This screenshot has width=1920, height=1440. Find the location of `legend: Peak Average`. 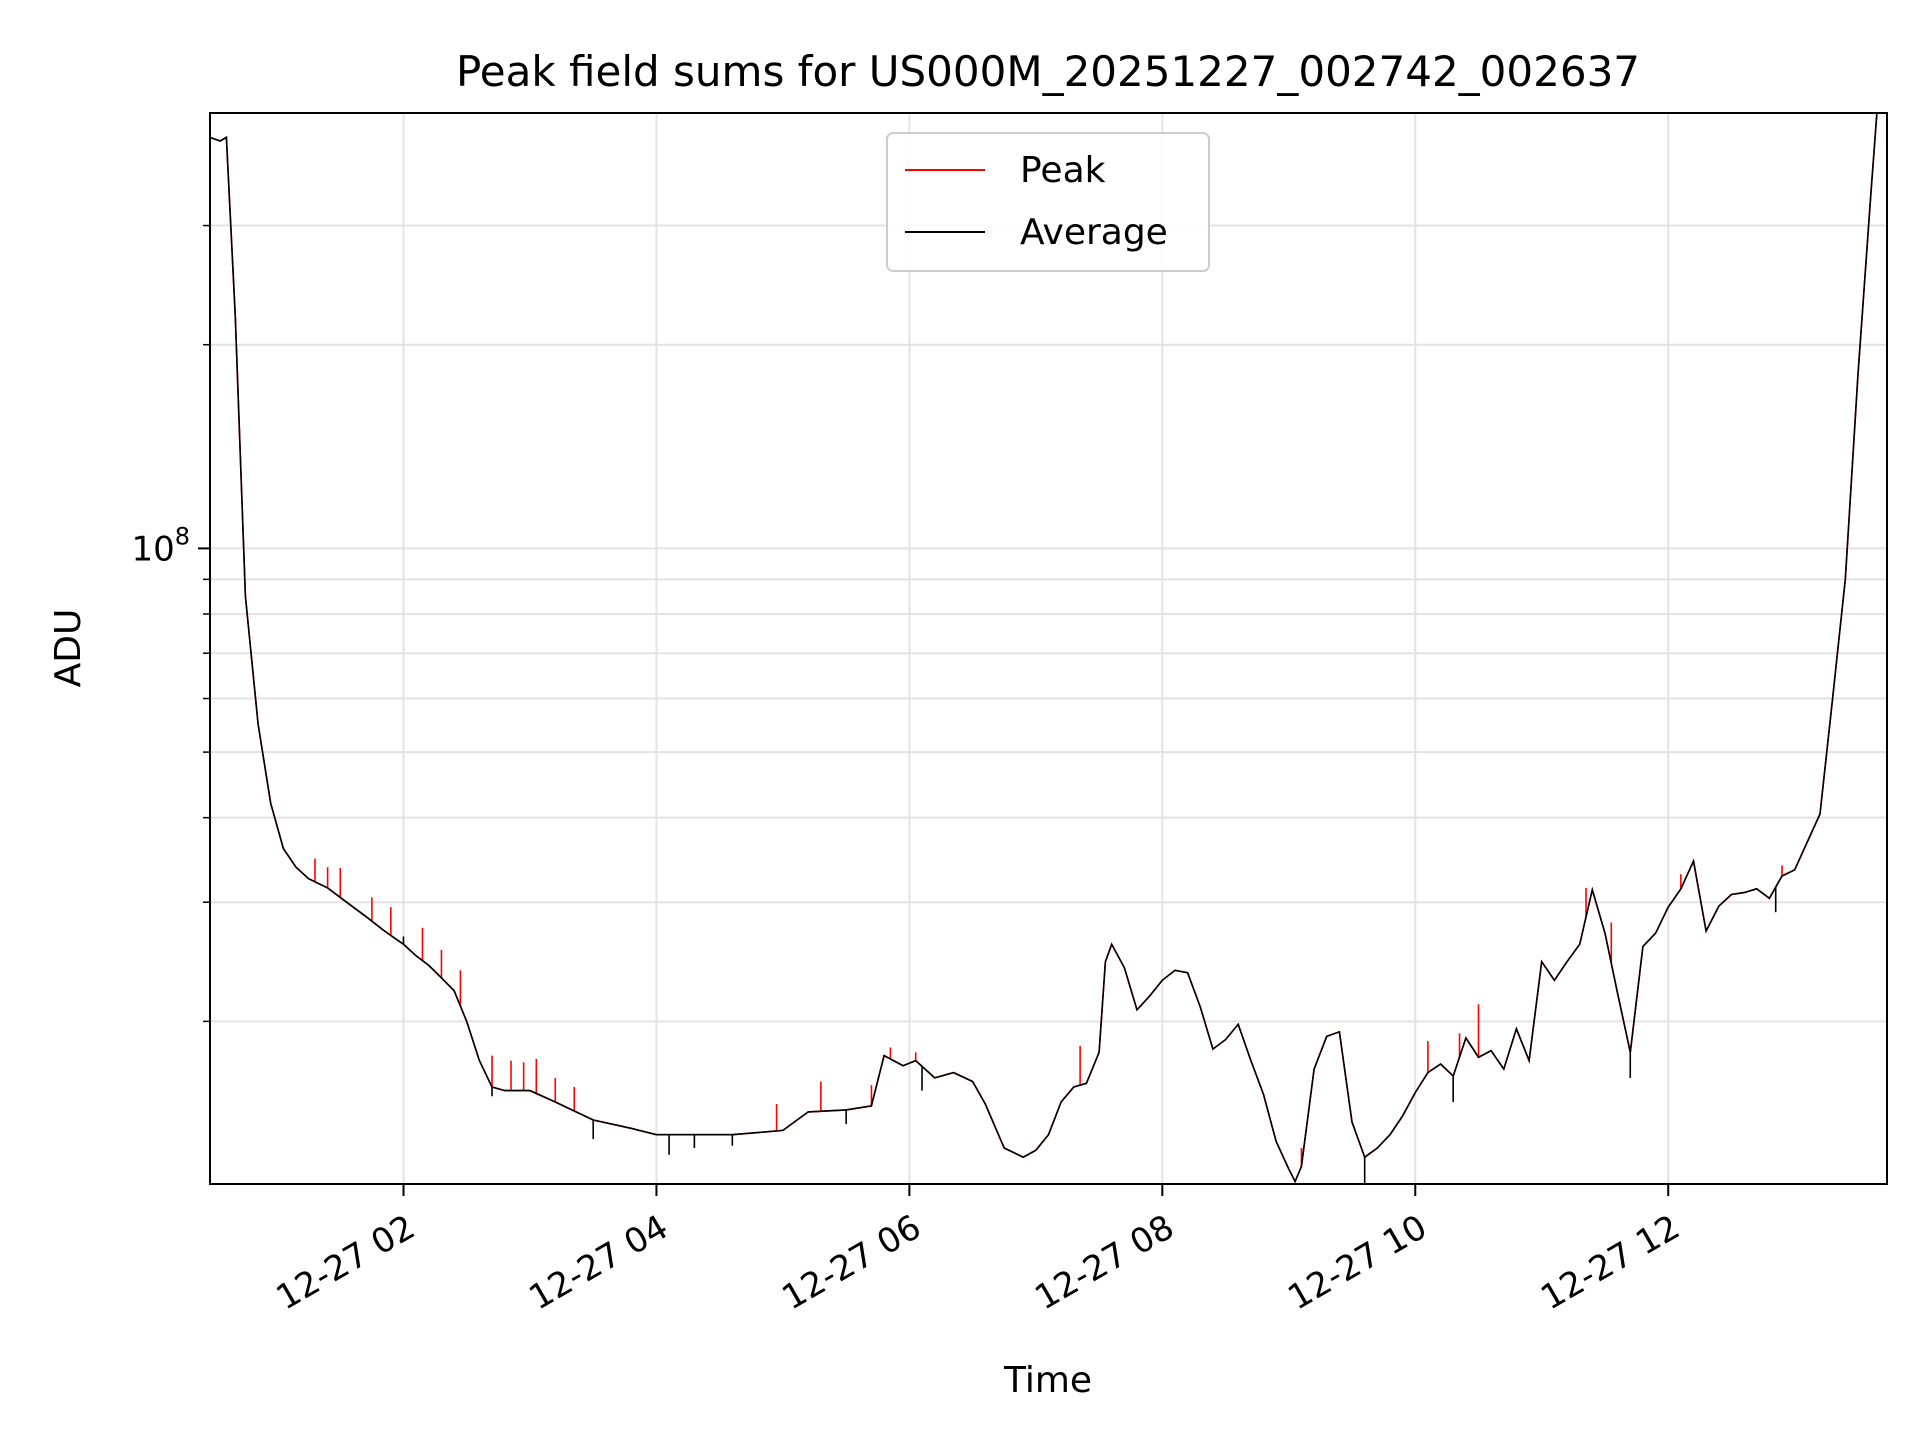

legend: Peak Average is located at coordinates (1048, 202).